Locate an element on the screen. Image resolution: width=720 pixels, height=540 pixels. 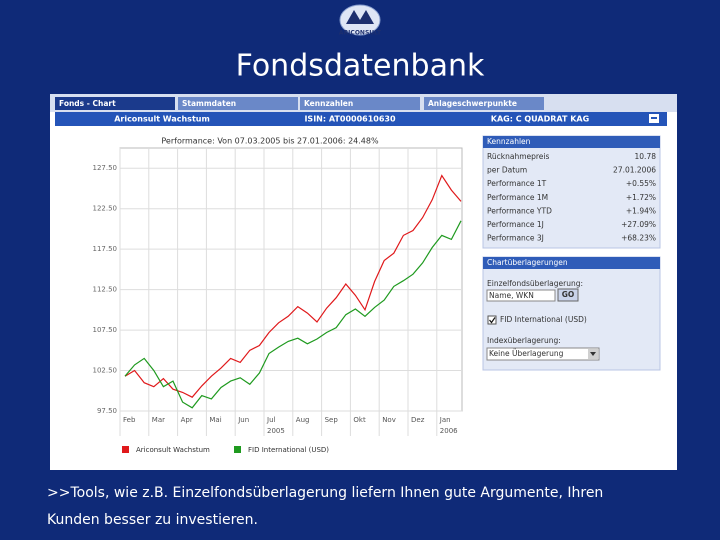
fund-input-placeholder: Name, WKN is located at coordinates (511, 295).